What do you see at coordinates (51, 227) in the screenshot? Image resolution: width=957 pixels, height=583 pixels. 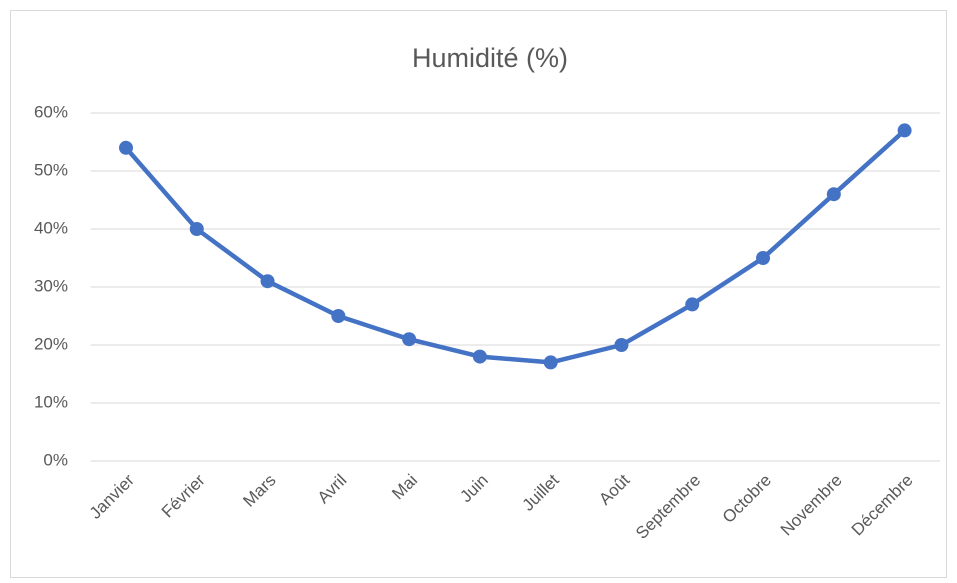 I see `y-tick-label: 40%` at bounding box center [51, 227].